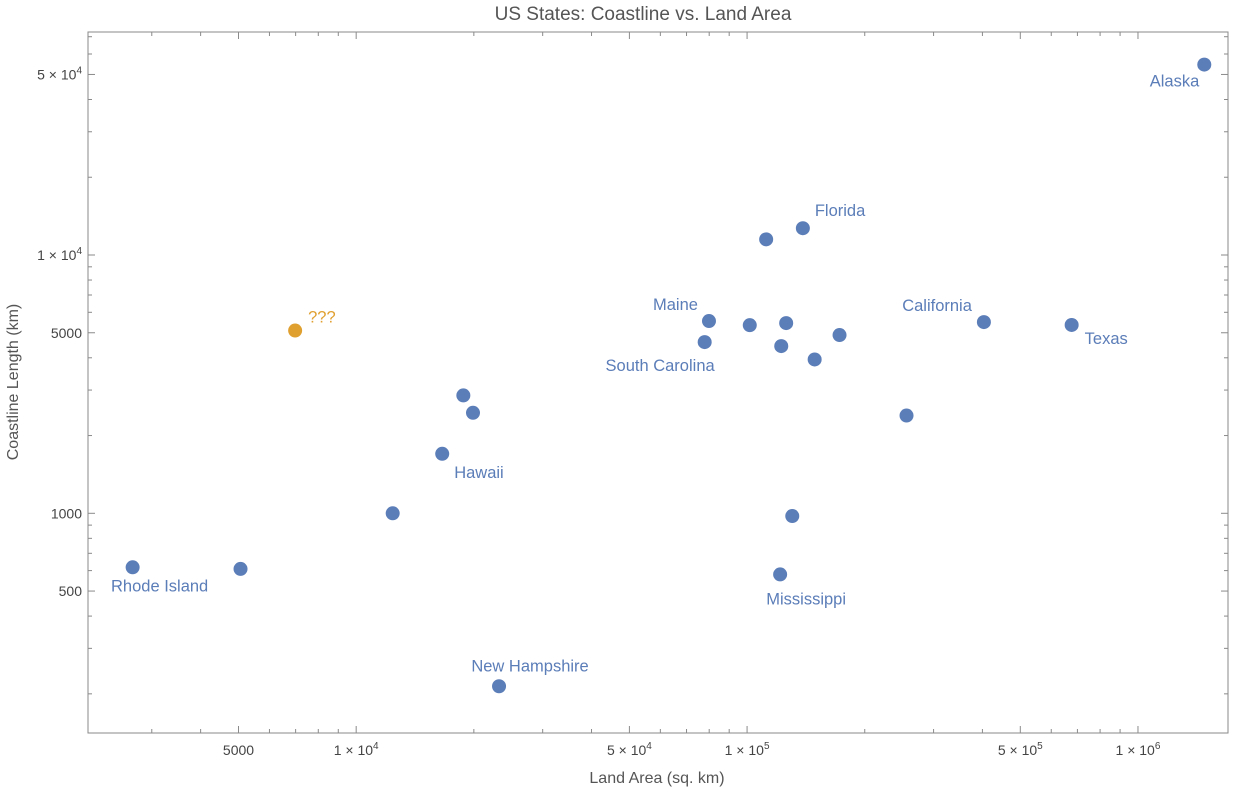  I want to click on point-label: California, so click(937, 306).